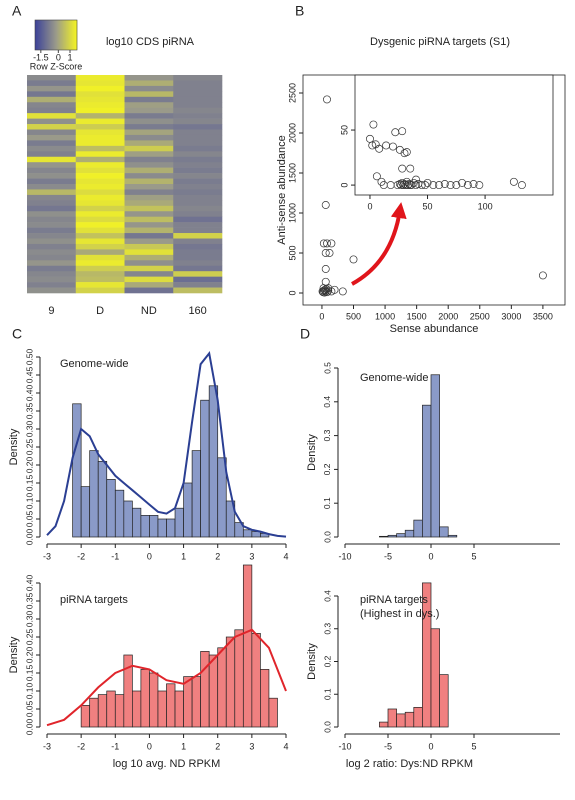 The image size is (575, 800). I want to click on y-tick-label: 0.0, so click(327, 537).